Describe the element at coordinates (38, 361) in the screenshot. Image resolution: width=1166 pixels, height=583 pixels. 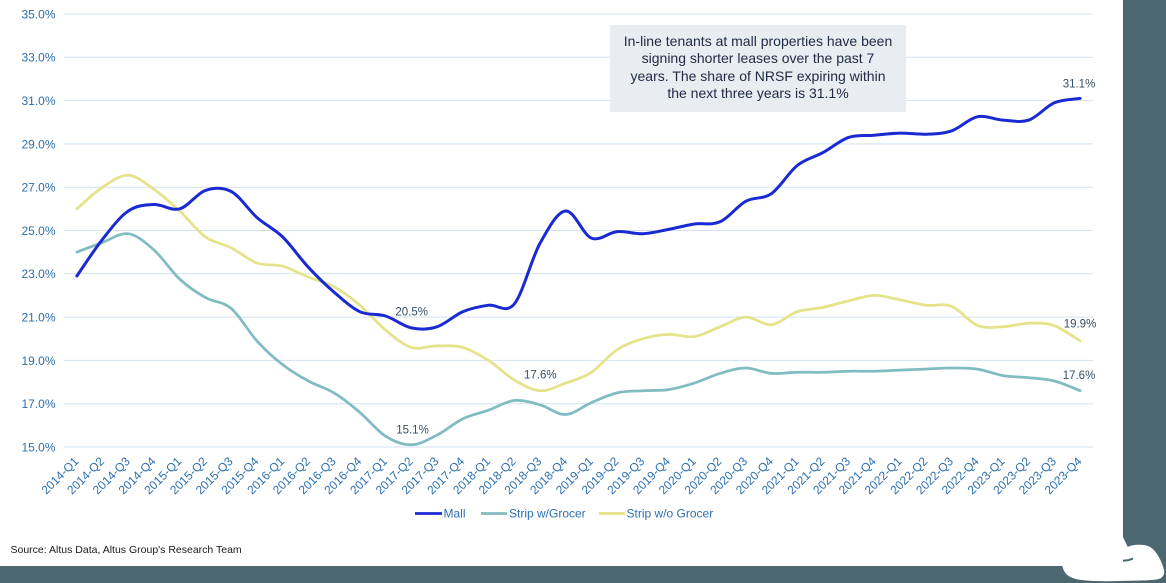
I see `svg-text: 19.0%` at that location.